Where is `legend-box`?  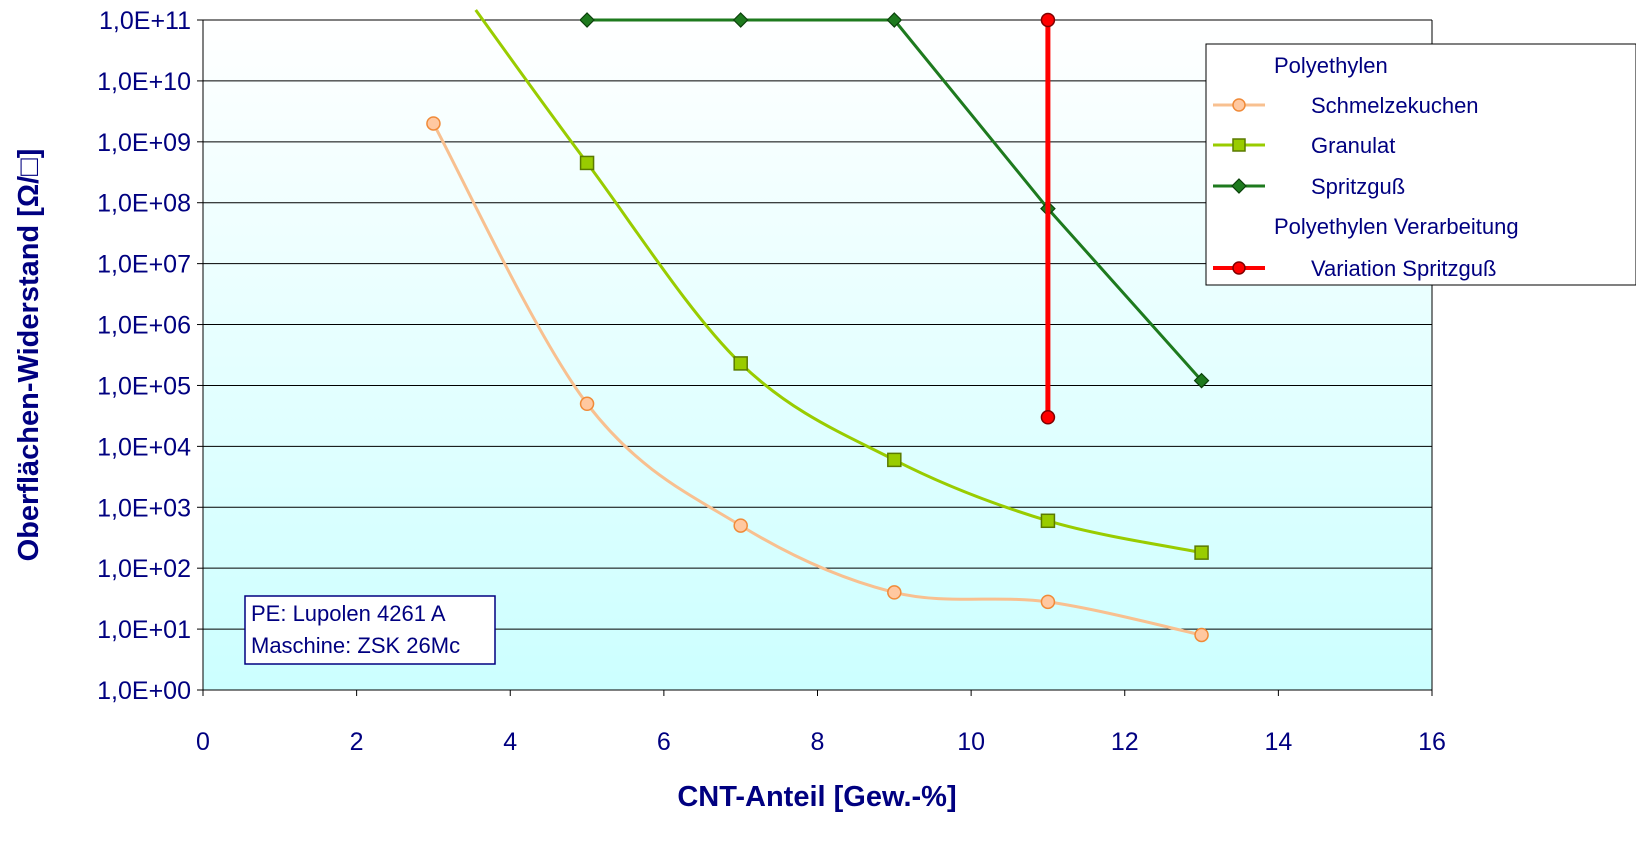 legend-box is located at coordinates (1420, 164).